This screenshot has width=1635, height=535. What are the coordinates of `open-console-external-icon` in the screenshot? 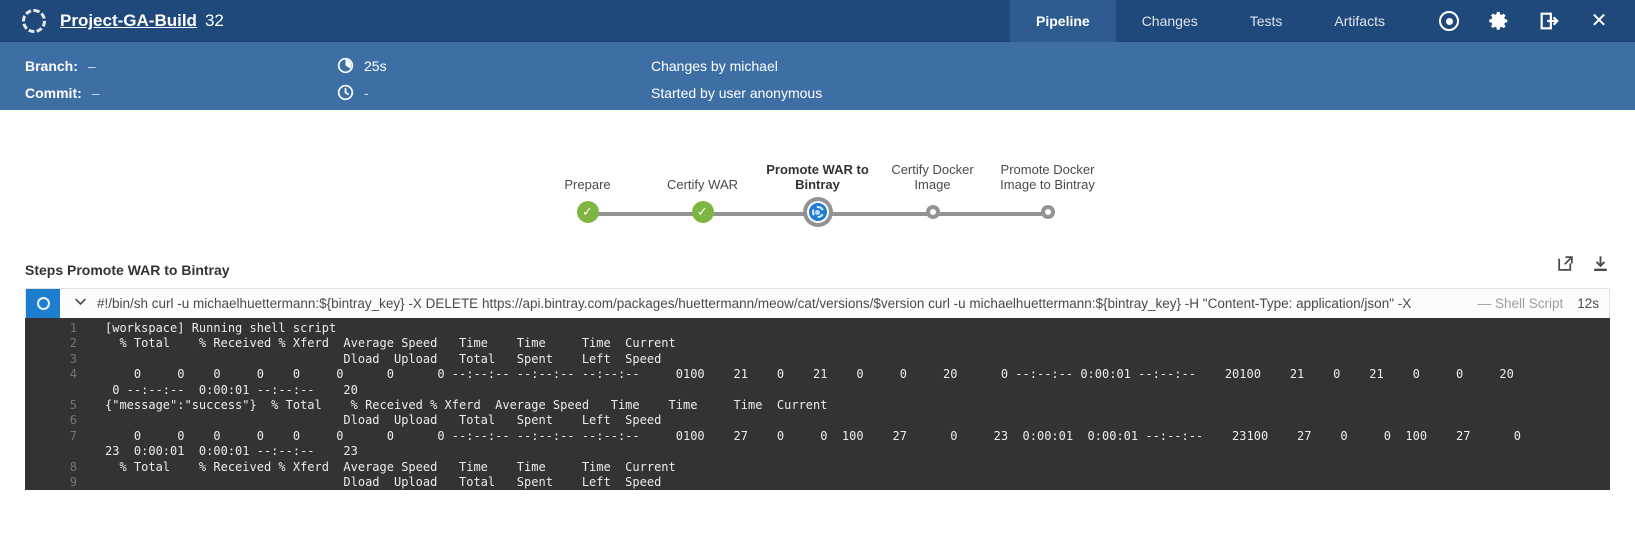 It's located at (1565, 266).